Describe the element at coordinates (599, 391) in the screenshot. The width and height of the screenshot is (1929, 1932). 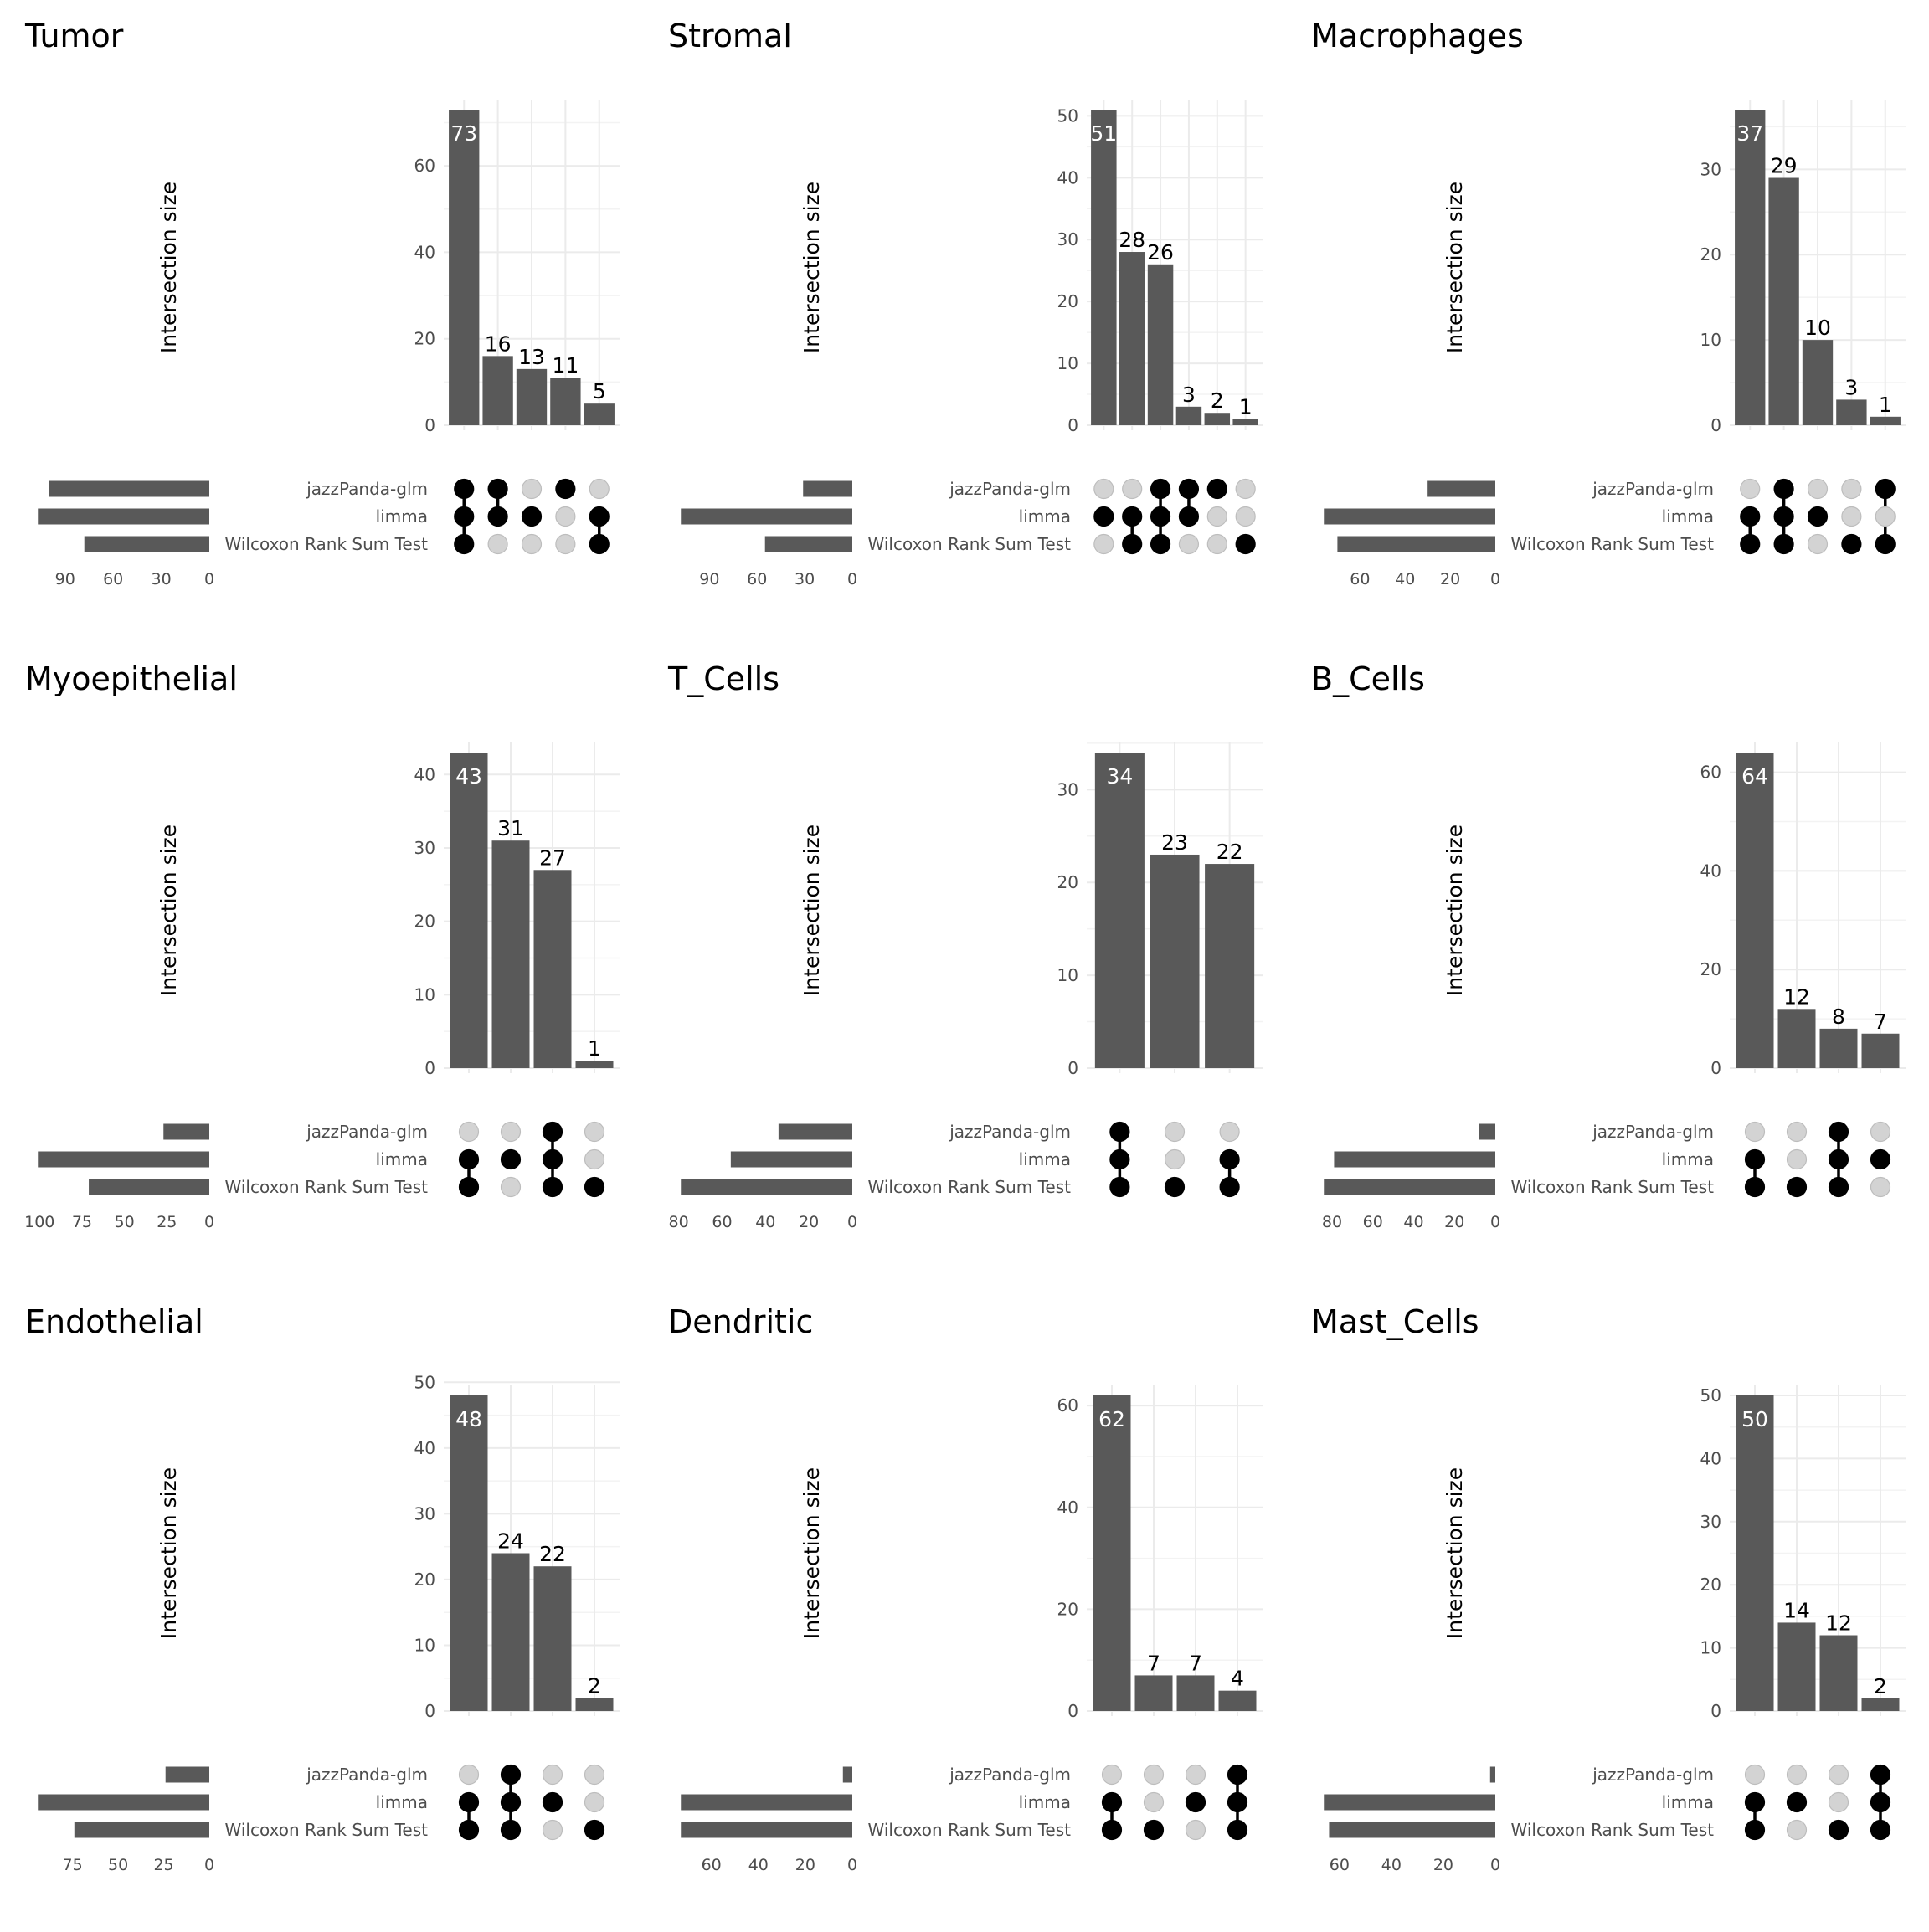
I see `bar-count-label: 5` at that location.